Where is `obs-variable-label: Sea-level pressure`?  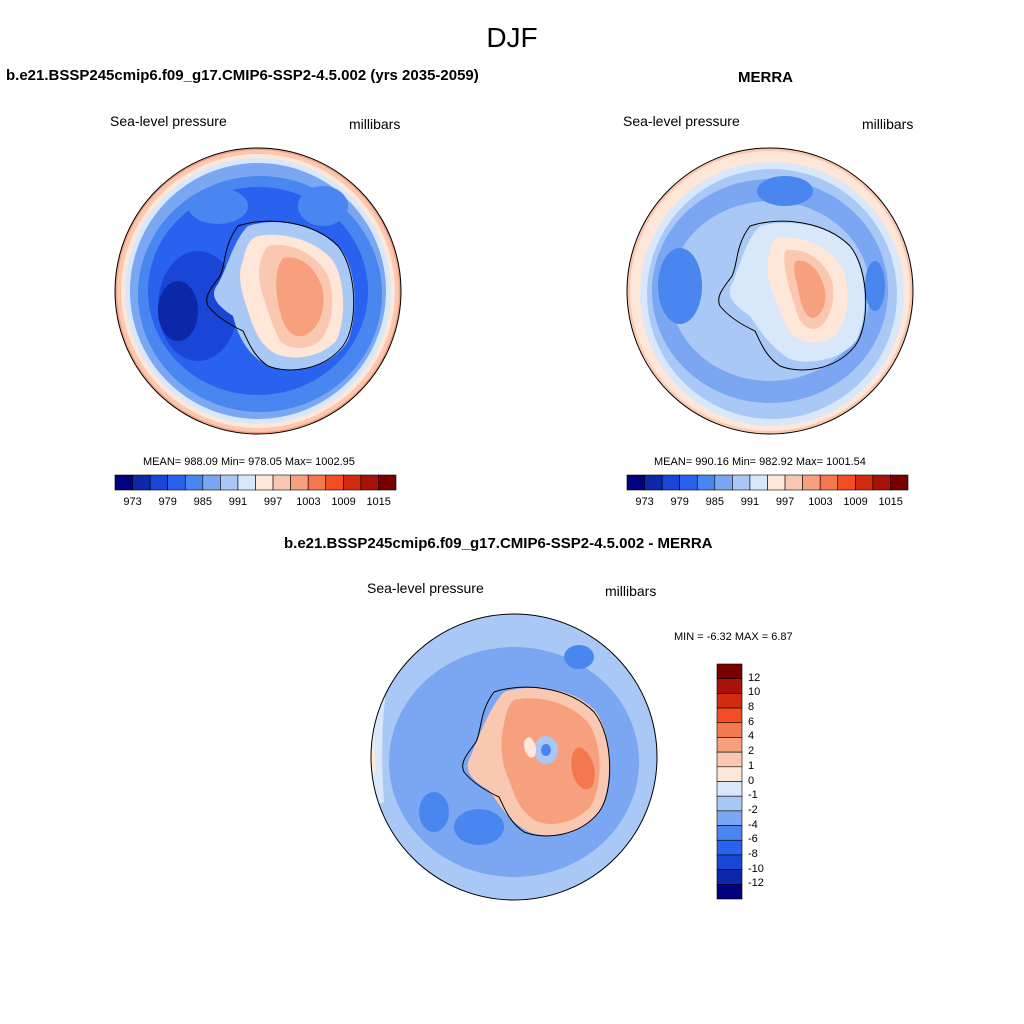
obs-variable-label: Sea-level pressure is located at coordinates (681, 121).